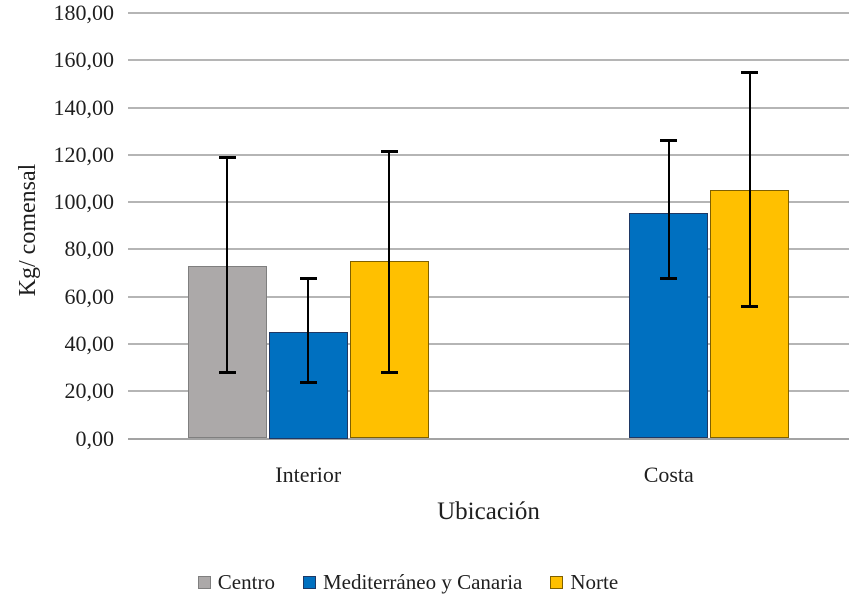 The height and width of the screenshot is (606, 849). I want to click on legend-item: Norte, so click(584, 582).